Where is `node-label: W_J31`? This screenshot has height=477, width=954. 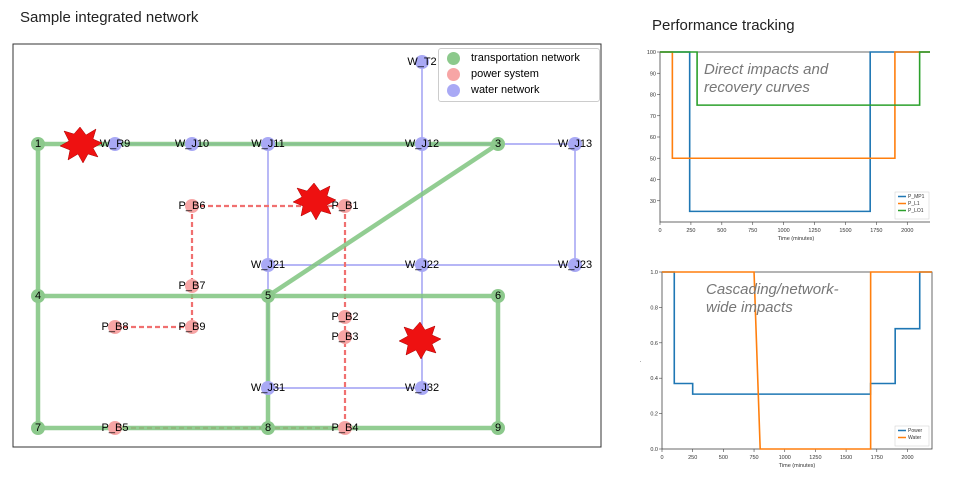 node-label: W_J31 is located at coordinates (268, 388).